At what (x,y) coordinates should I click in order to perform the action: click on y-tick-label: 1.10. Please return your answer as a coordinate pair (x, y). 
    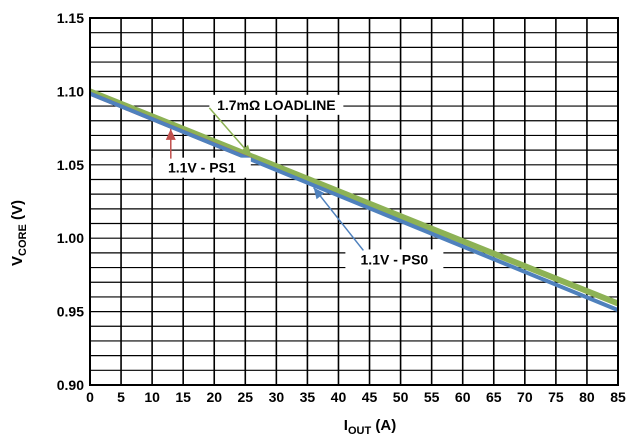
    Looking at the image, I should click on (70, 91).